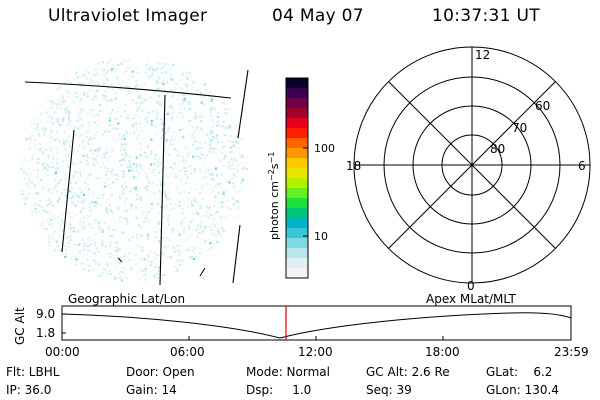 The image size is (600, 400). I want to click on info-filter: Flt: LBHL, so click(33, 372).